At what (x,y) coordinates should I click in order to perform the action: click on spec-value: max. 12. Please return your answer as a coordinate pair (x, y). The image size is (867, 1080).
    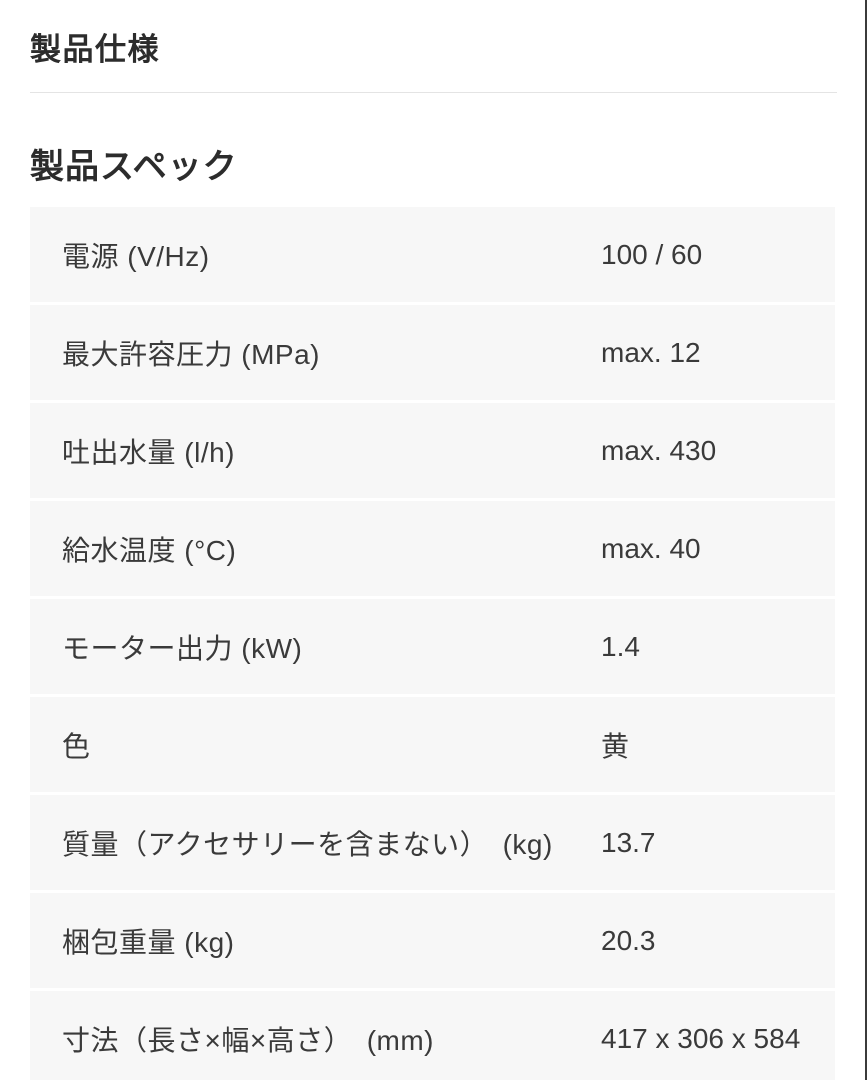
    Looking at the image, I should click on (651, 352).